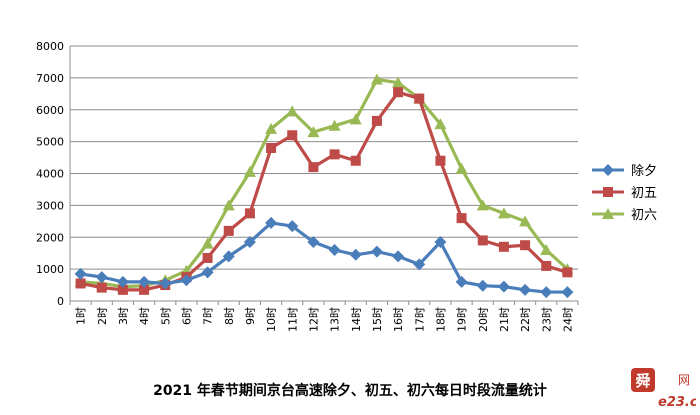 The width and height of the screenshot is (700, 415). I want to click on series-除夕, so click(324, 257).